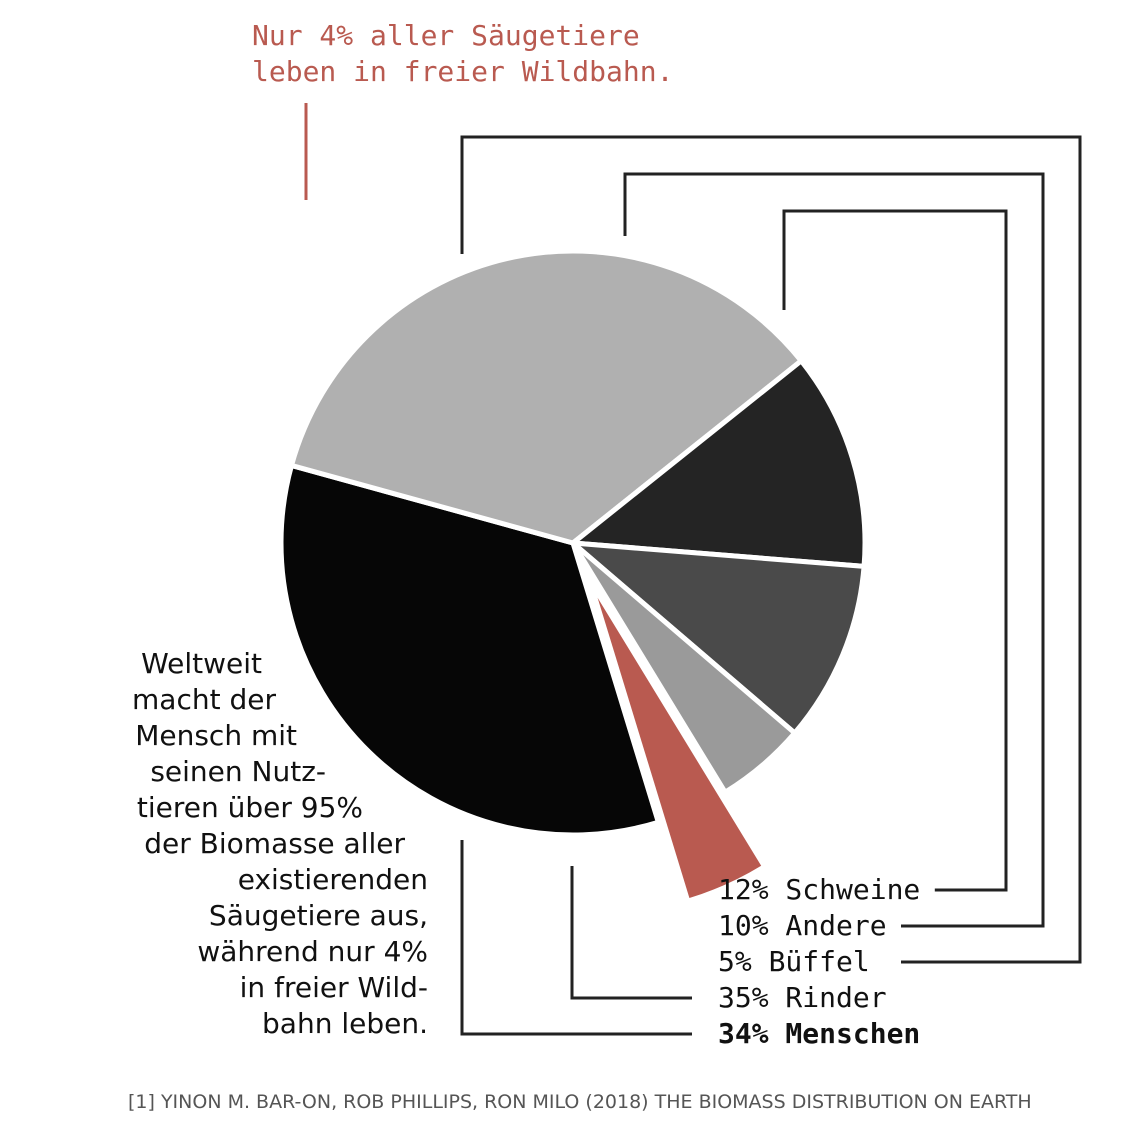 The height and width of the screenshot is (1135, 1135). What do you see at coordinates (333, 879) in the screenshot?
I see `note-line: existierenden` at bounding box center [333, 879].